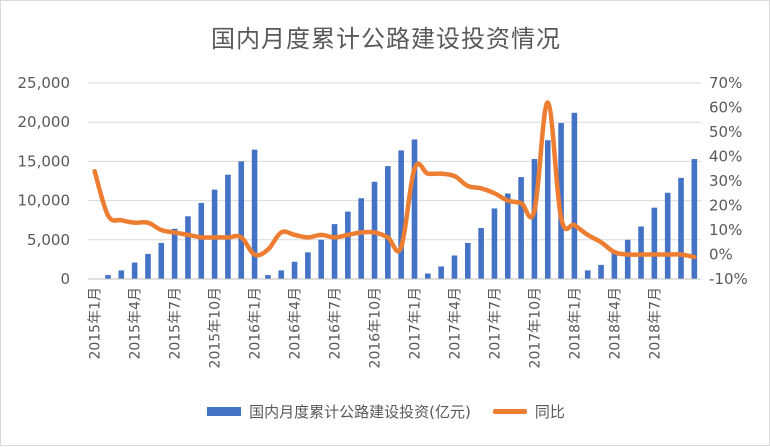 This screenshot has height=447, width=770. I want to click on legend-label-bar: 国内月度累计公路建设投资(亿元), so click(360, 412).